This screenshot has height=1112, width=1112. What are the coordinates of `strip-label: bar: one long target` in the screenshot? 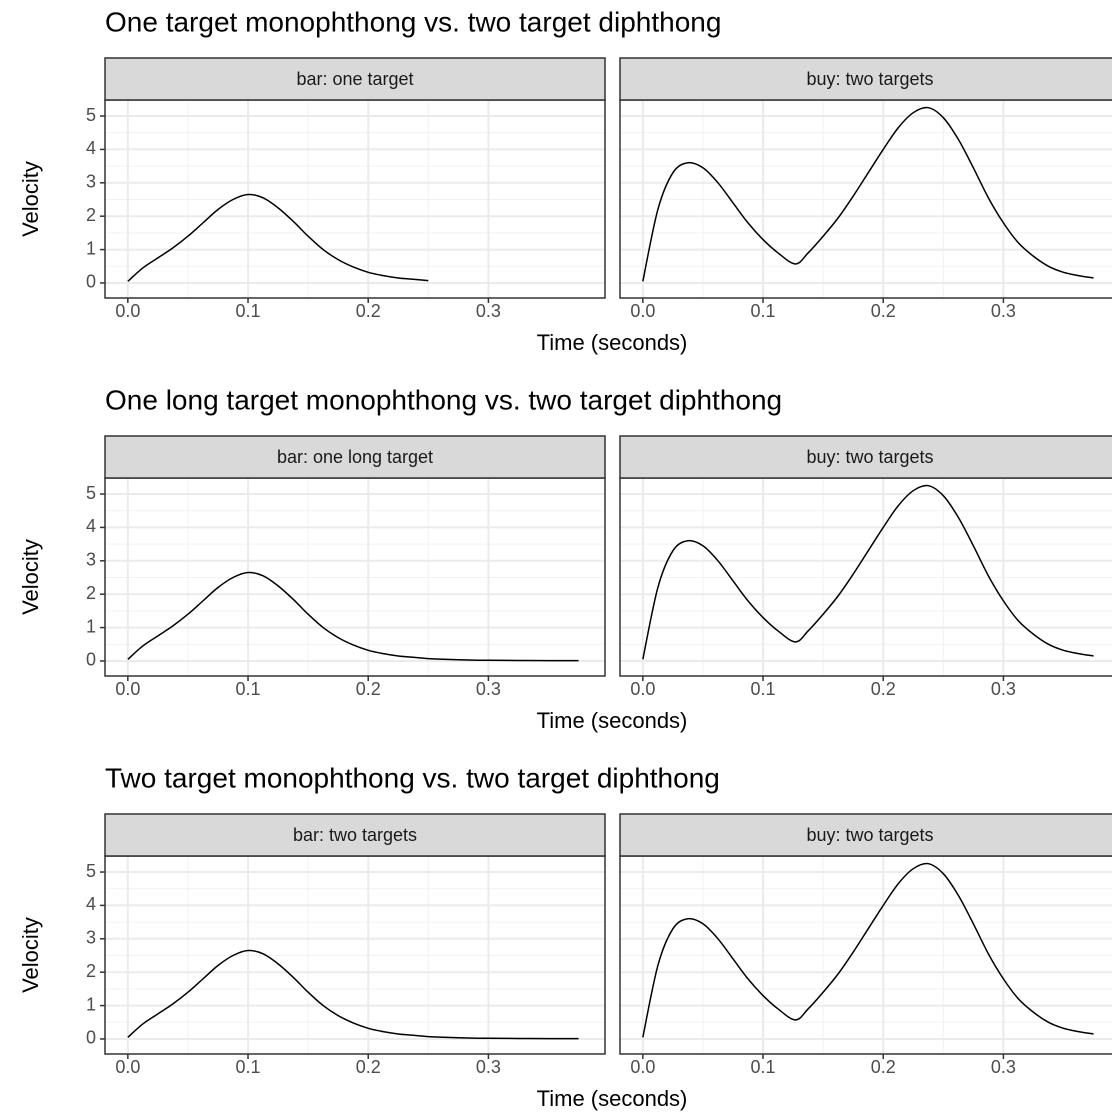 It's located at (355, 457).